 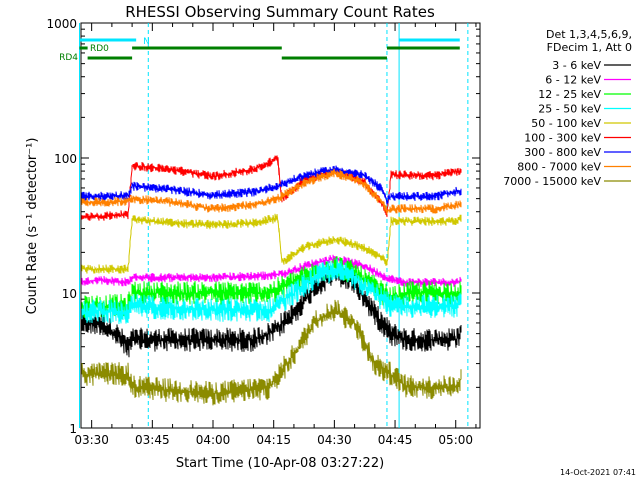 What do you see at coordinates (562, 138) in the screenshot?
I see `legend-entry-label: 100 - 300 keV` at bounding box center [562, 138].